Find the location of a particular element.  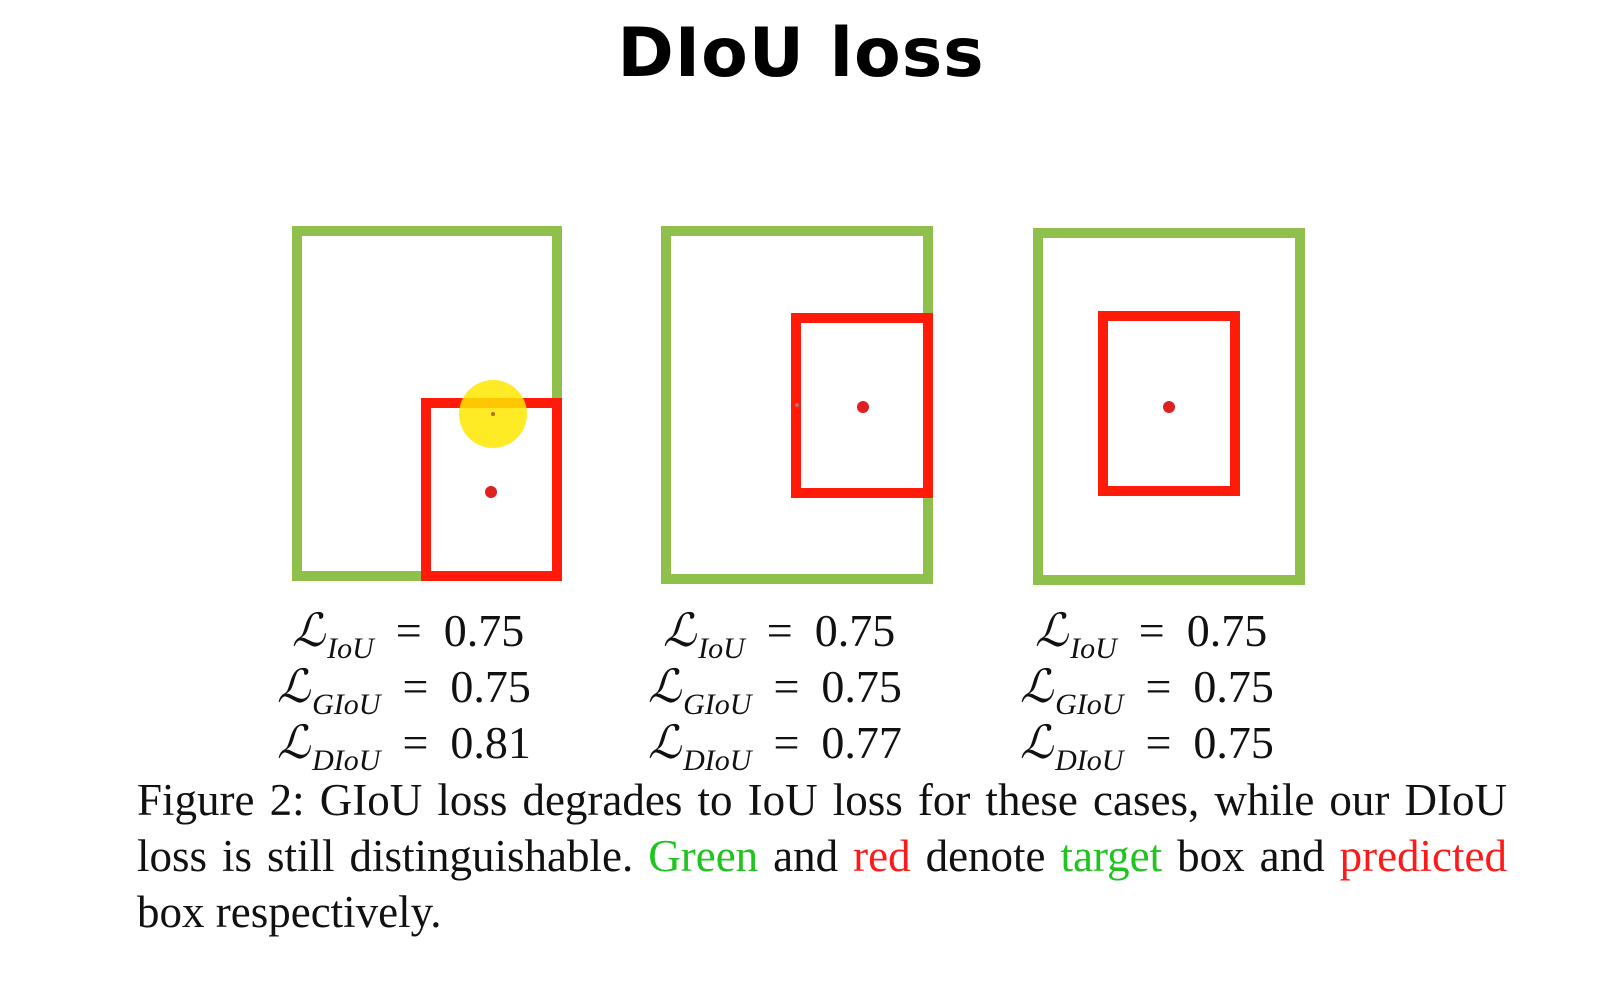

panel-3-loss-iou: ℒIoU = 0.75 is located at coordinates (1151, 633).